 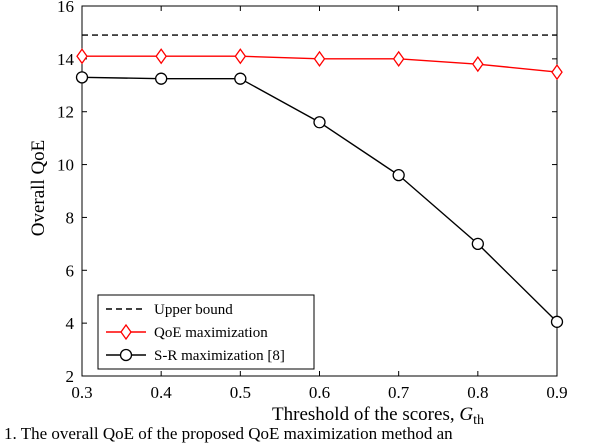 I want to click on x-tick-label: 0.8, so click(x=477, y=392).